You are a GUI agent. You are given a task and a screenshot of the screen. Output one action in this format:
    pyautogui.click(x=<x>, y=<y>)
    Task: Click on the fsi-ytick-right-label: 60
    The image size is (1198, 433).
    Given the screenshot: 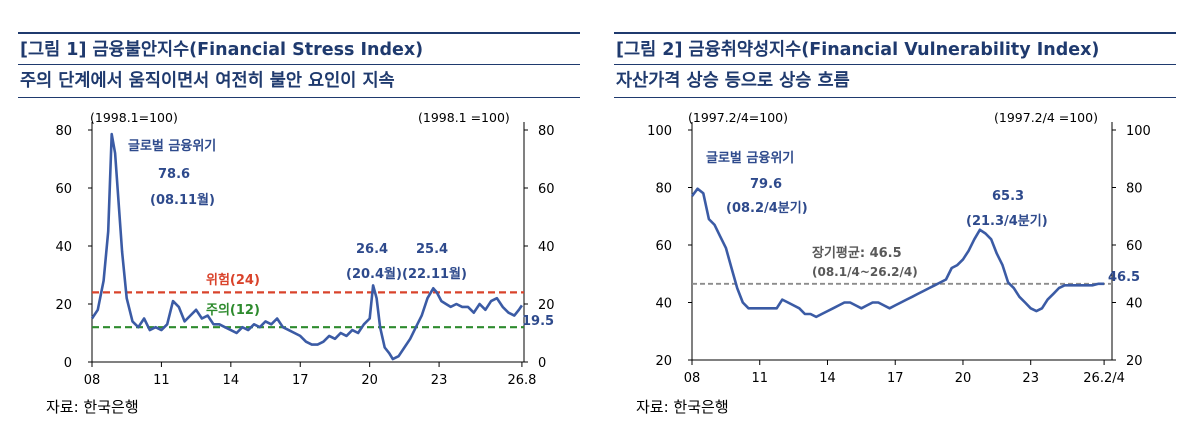 What is the action you would take?
    pyautogui.click(x=546, y=189)
    